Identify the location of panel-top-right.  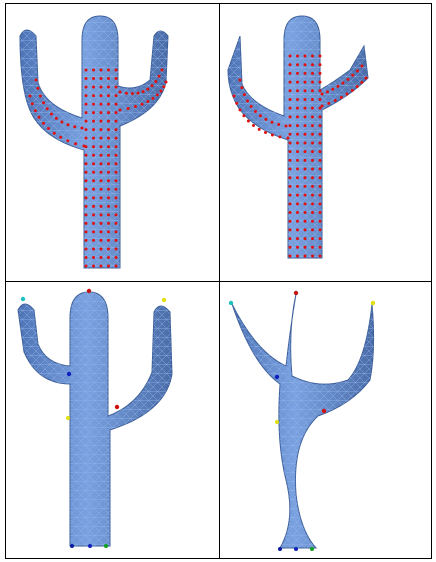
(298, 137).